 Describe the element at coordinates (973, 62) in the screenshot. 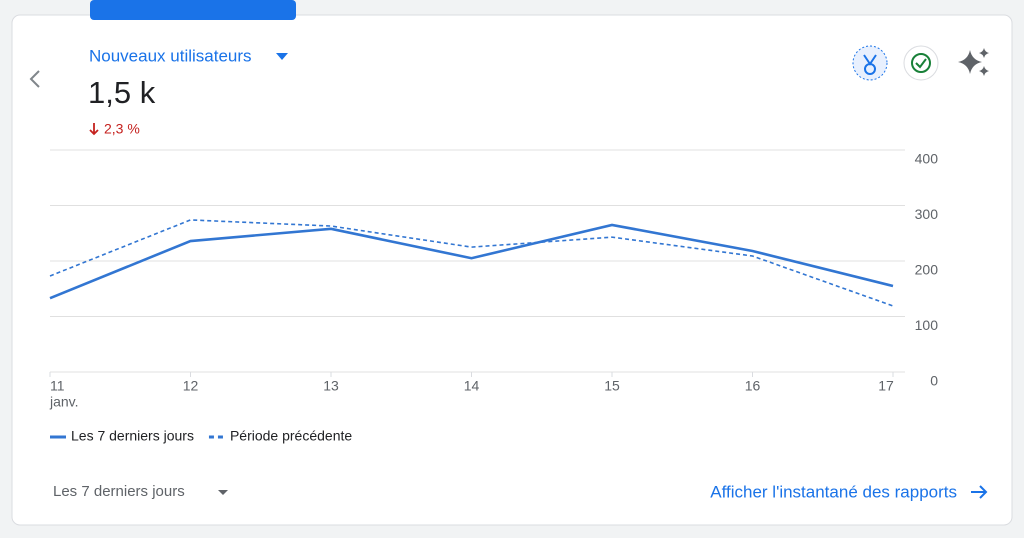

I see `ai-insights-button` at that location.